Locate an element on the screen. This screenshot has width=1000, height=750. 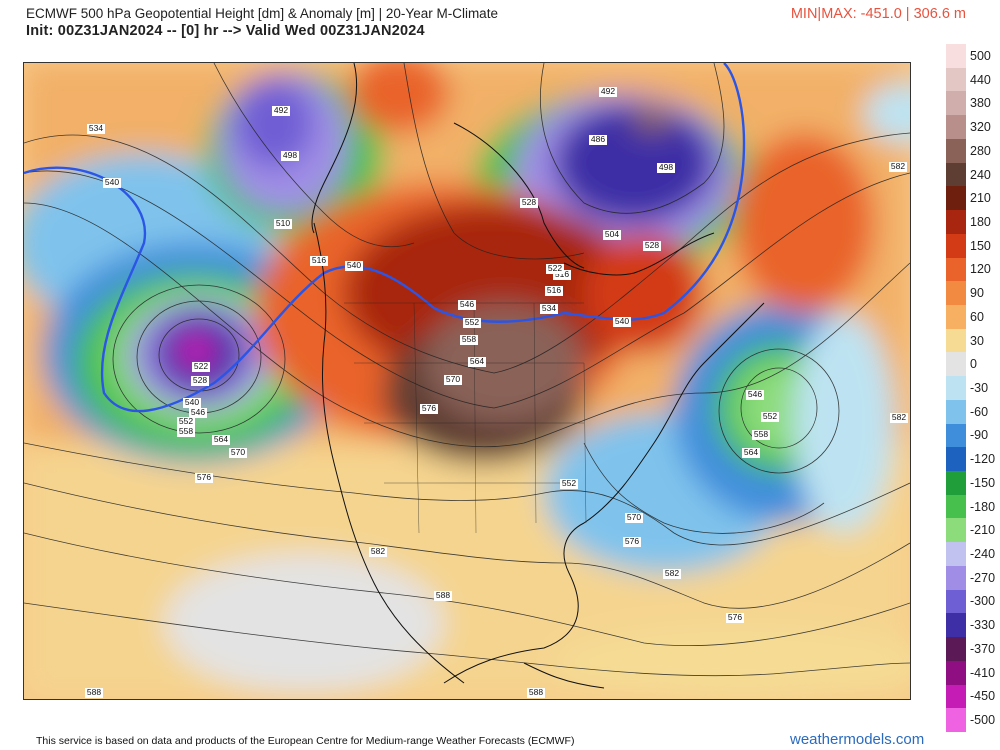
contour-label: 504 is located at coordinates (612, 234).